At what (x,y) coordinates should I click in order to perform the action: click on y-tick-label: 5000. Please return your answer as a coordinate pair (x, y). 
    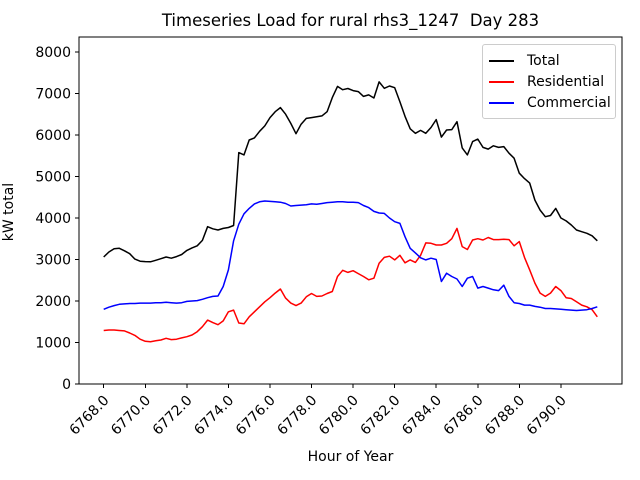
    Looking at the image, I should click on (53, 177).